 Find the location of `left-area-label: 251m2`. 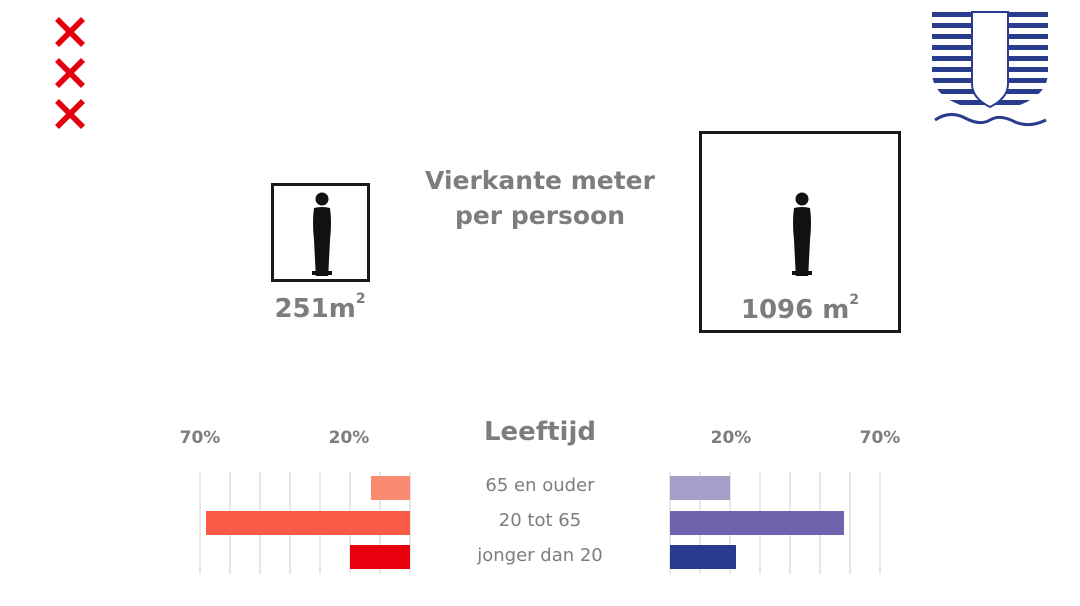

left-area-label: 251m2 is located at coordinates (320, 307).